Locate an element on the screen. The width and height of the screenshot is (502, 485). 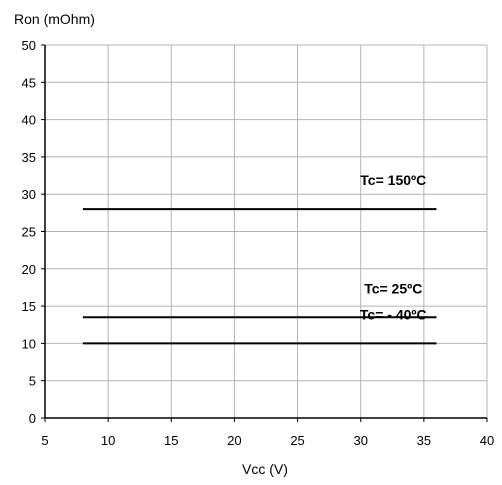
series-label: Tc= 150ºC is located at coordinates (393, 180).